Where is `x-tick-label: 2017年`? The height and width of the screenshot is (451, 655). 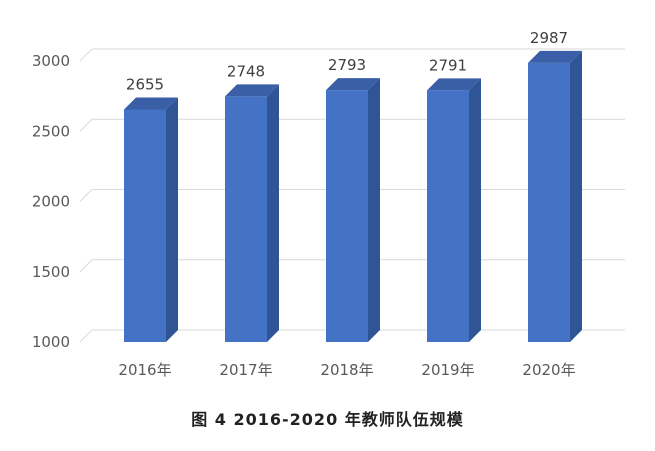
x-tick-label: 2017年 is located at coordinates (245, 370).